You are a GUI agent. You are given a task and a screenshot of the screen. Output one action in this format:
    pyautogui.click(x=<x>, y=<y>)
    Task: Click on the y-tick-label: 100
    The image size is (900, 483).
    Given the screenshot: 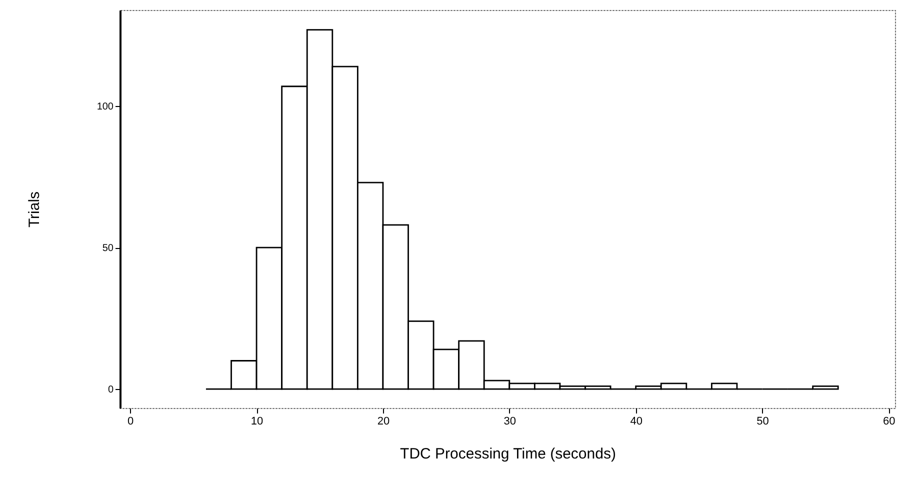 What is the action you would take?
    pyautogui.click(x=105, y=107)
    